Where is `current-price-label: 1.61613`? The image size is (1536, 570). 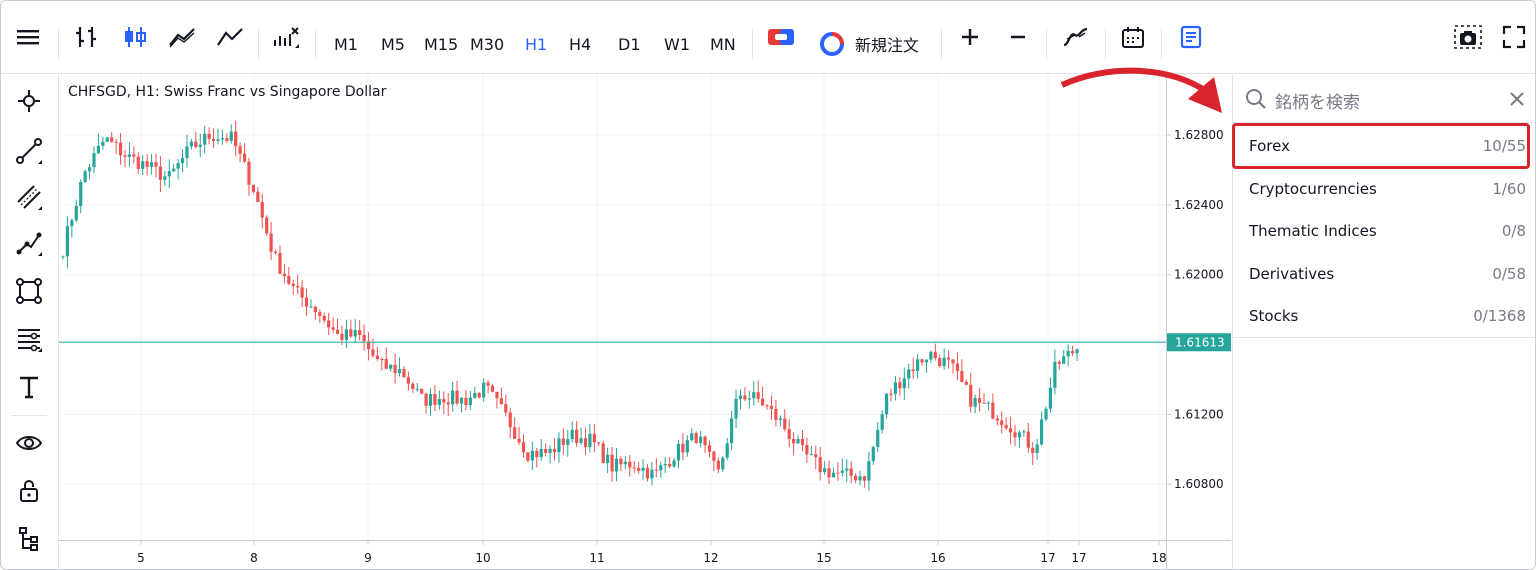 current-price-label: 1.61613 is located at coordinates (1200, 342).